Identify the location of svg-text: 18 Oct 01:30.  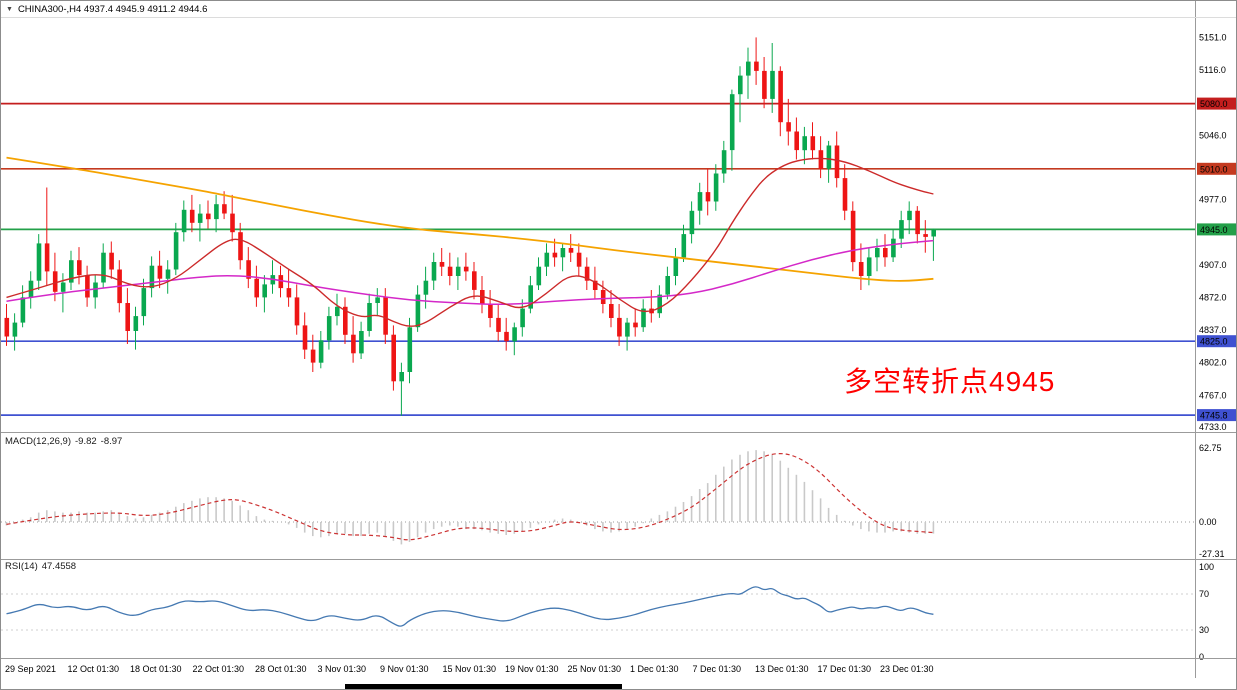
(156, 669).